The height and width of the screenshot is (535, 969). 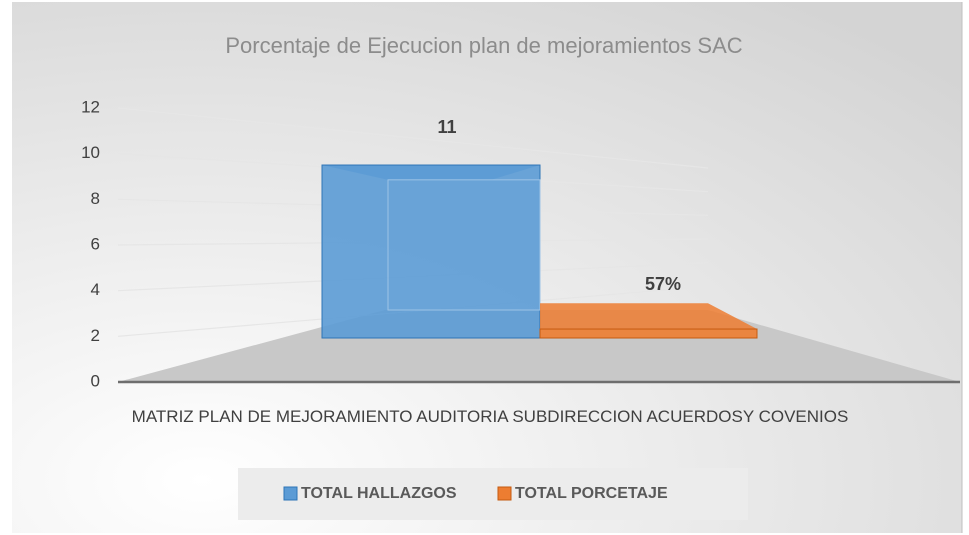 I want to click on y-tick-label: 4, so click(x=95, y=289).